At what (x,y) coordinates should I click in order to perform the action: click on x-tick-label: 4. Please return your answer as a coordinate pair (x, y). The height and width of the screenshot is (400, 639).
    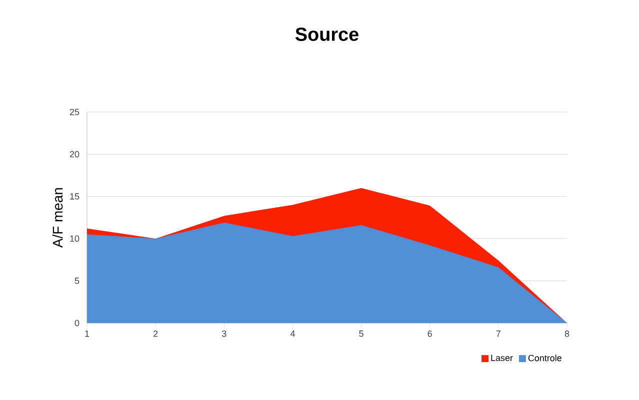
    Looking at the image, I should click on (292, 333).